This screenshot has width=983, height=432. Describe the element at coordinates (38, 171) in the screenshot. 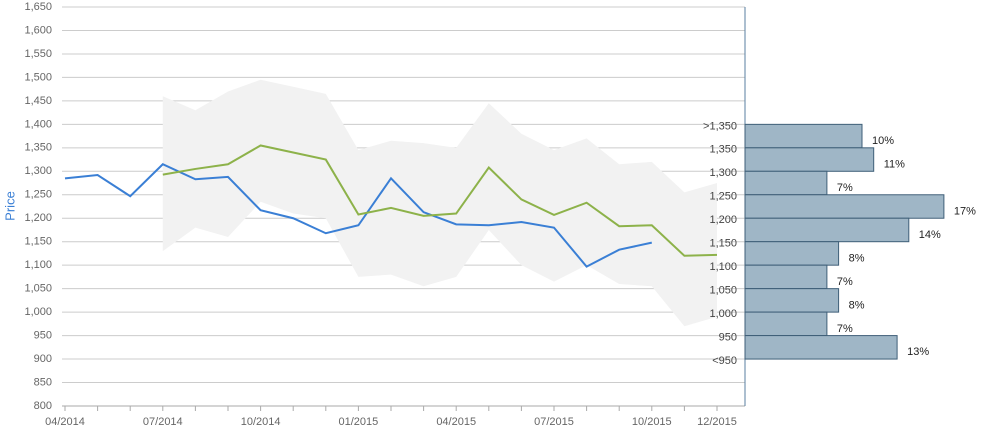

I see `y-tick-label: 1,300` at that location.